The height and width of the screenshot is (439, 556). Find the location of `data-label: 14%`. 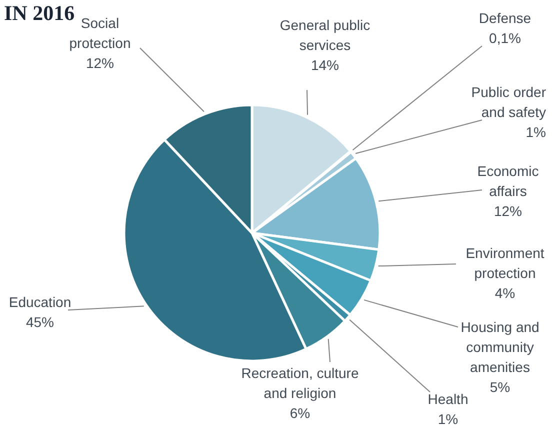

data-label: 14% is located at coordinates (325, 65).